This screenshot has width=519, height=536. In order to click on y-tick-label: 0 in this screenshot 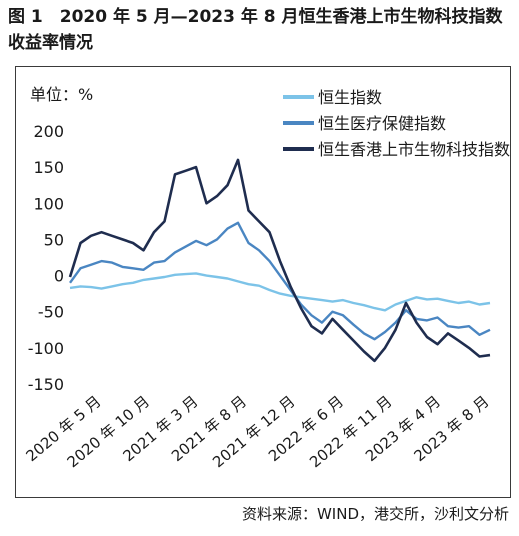, I will do `click(59, 276)`.